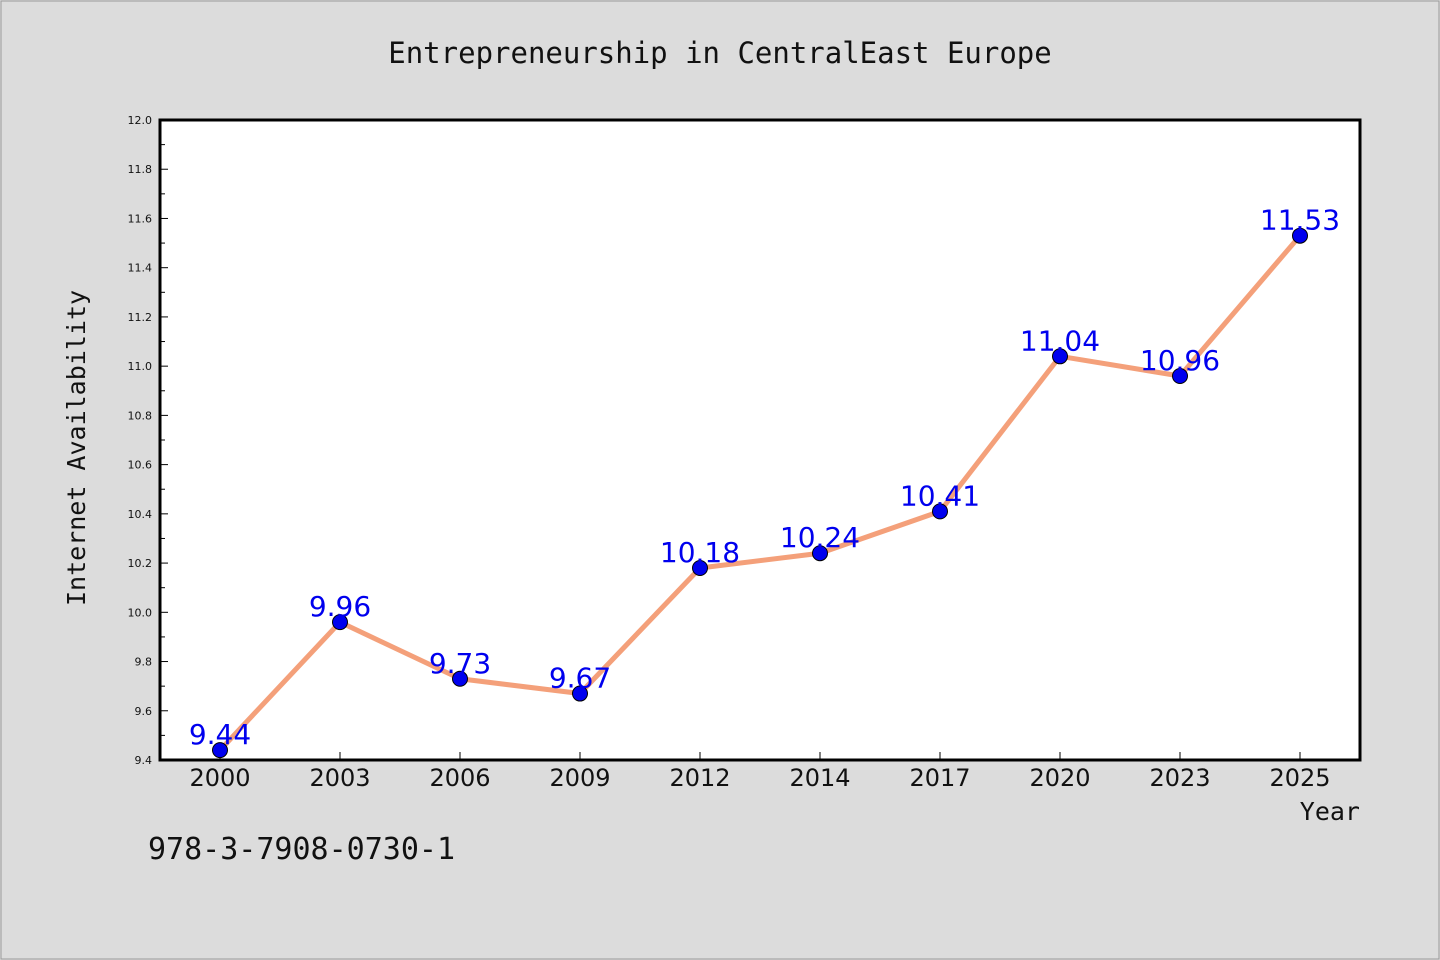 This screenshot has height=960, width=1440. I want to click on data-label: 9.67, so click(580, 678).